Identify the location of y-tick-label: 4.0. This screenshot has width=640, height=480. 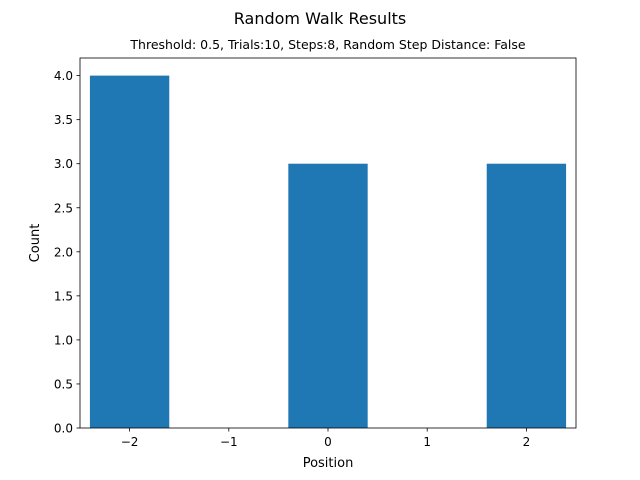
(63, 76).